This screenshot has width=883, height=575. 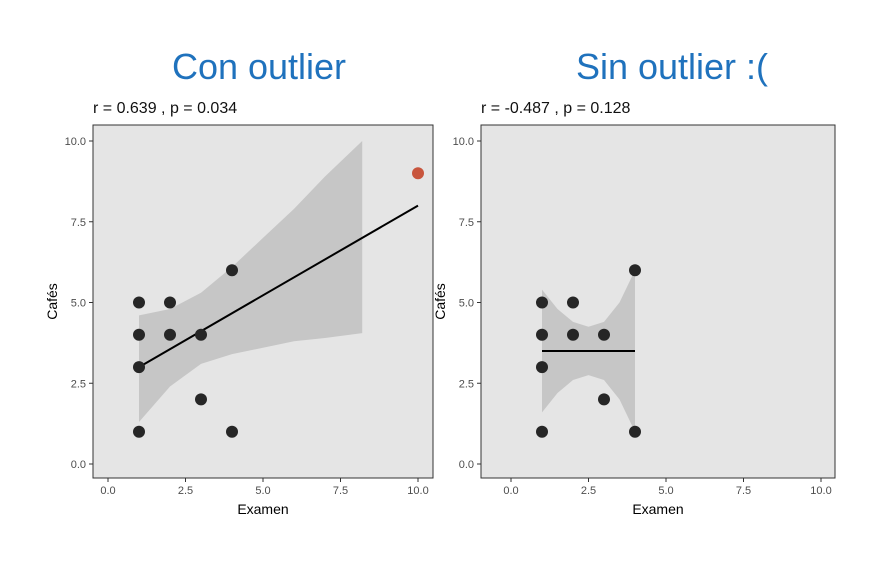 What do you see at coordinates (165, 108) in the screenshot?
I see `chart-subtitle: r = 0.639 , p = 0.034` at bounding box center [165, 108].